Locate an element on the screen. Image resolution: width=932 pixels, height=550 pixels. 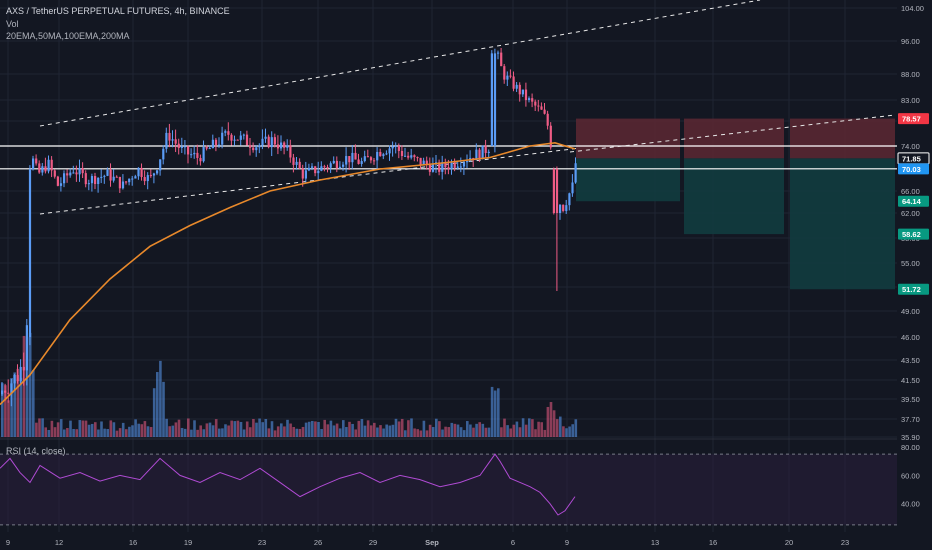
volume-indicator-label: Vol is located at coordinates (12, 23).